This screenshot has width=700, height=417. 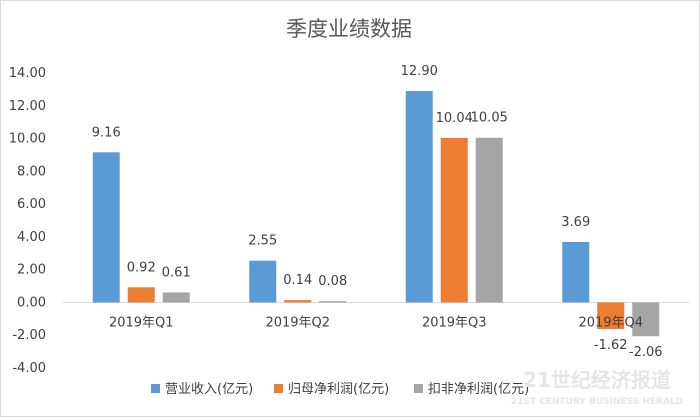 I want to click on y-tick-label: 8.00, so click(x=31, y=171).